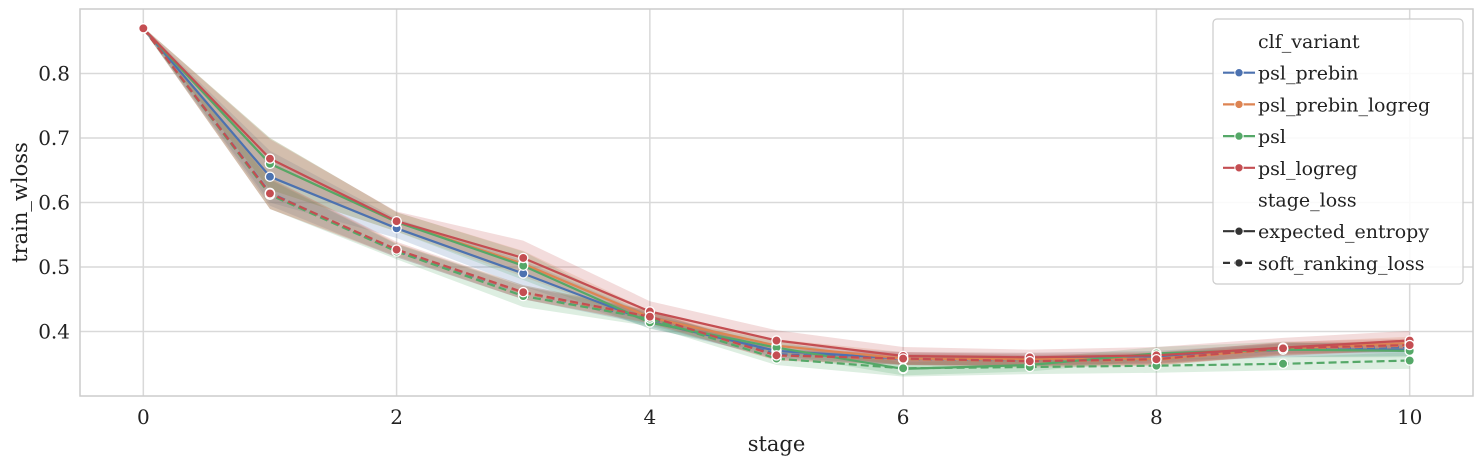  I want to click on legend-label-expected_entropy: expected_entropy, so click(1343, 232).